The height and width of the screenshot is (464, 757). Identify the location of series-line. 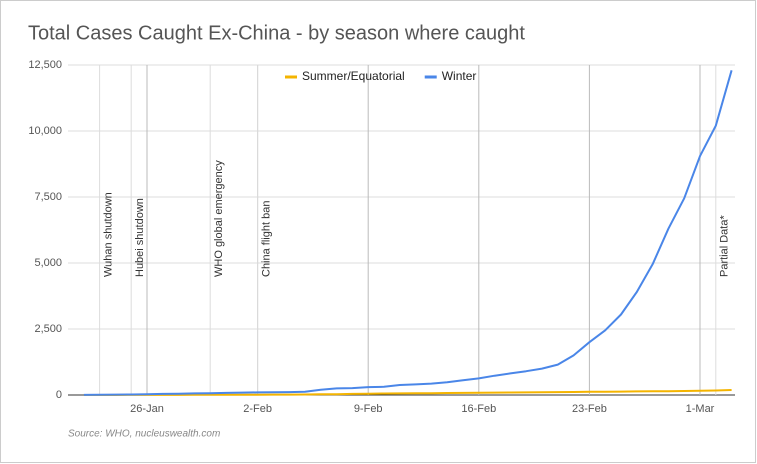
(407, 392).